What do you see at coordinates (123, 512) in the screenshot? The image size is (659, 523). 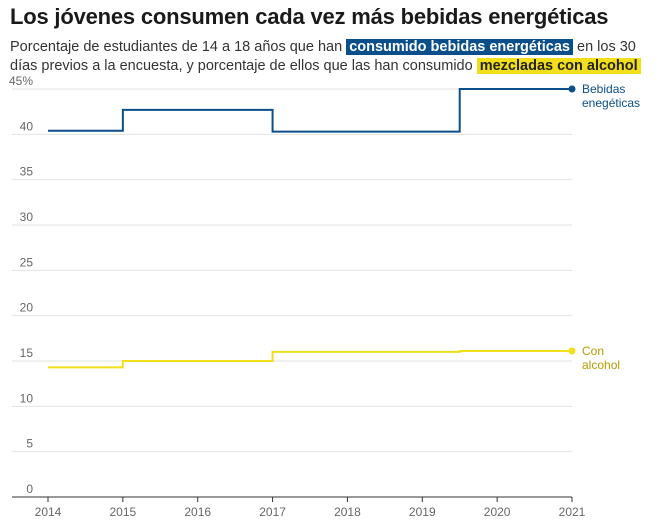 I see `x-tick-label: 2015` at bounding box center [123, 512].